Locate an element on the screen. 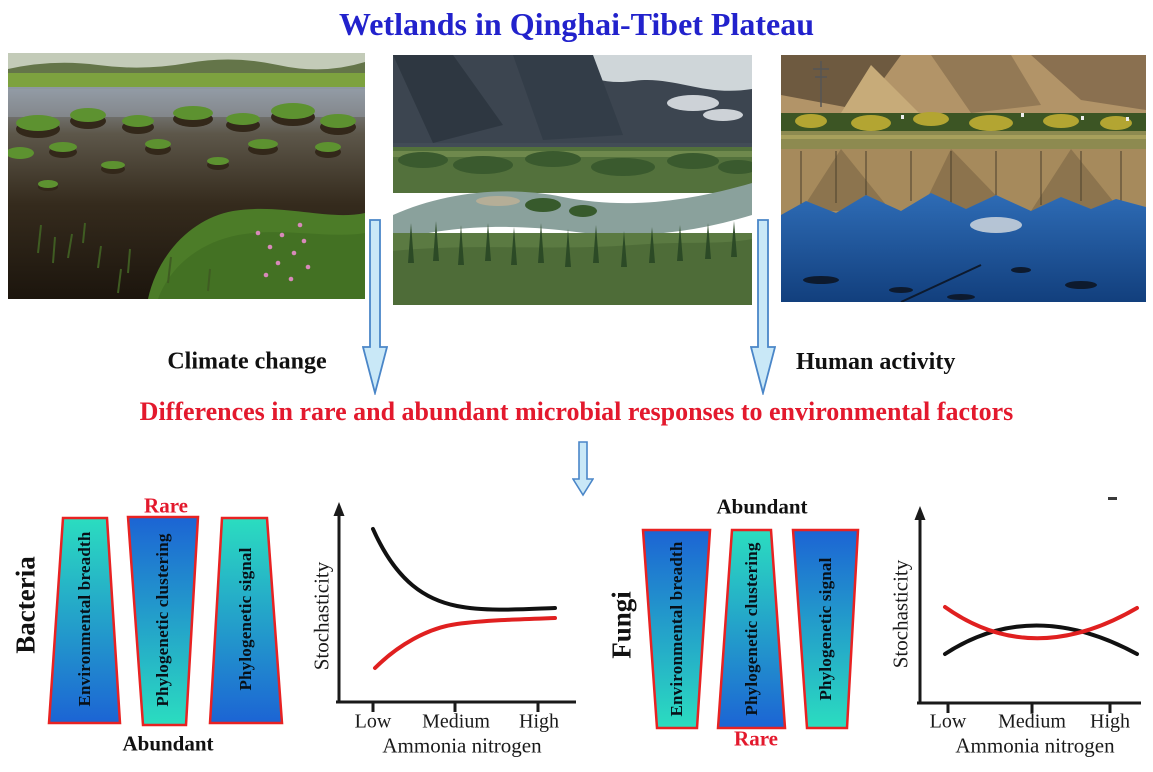 The image size is (1153, 772). fungi-trapezoids is located at coordinates (750, 629).